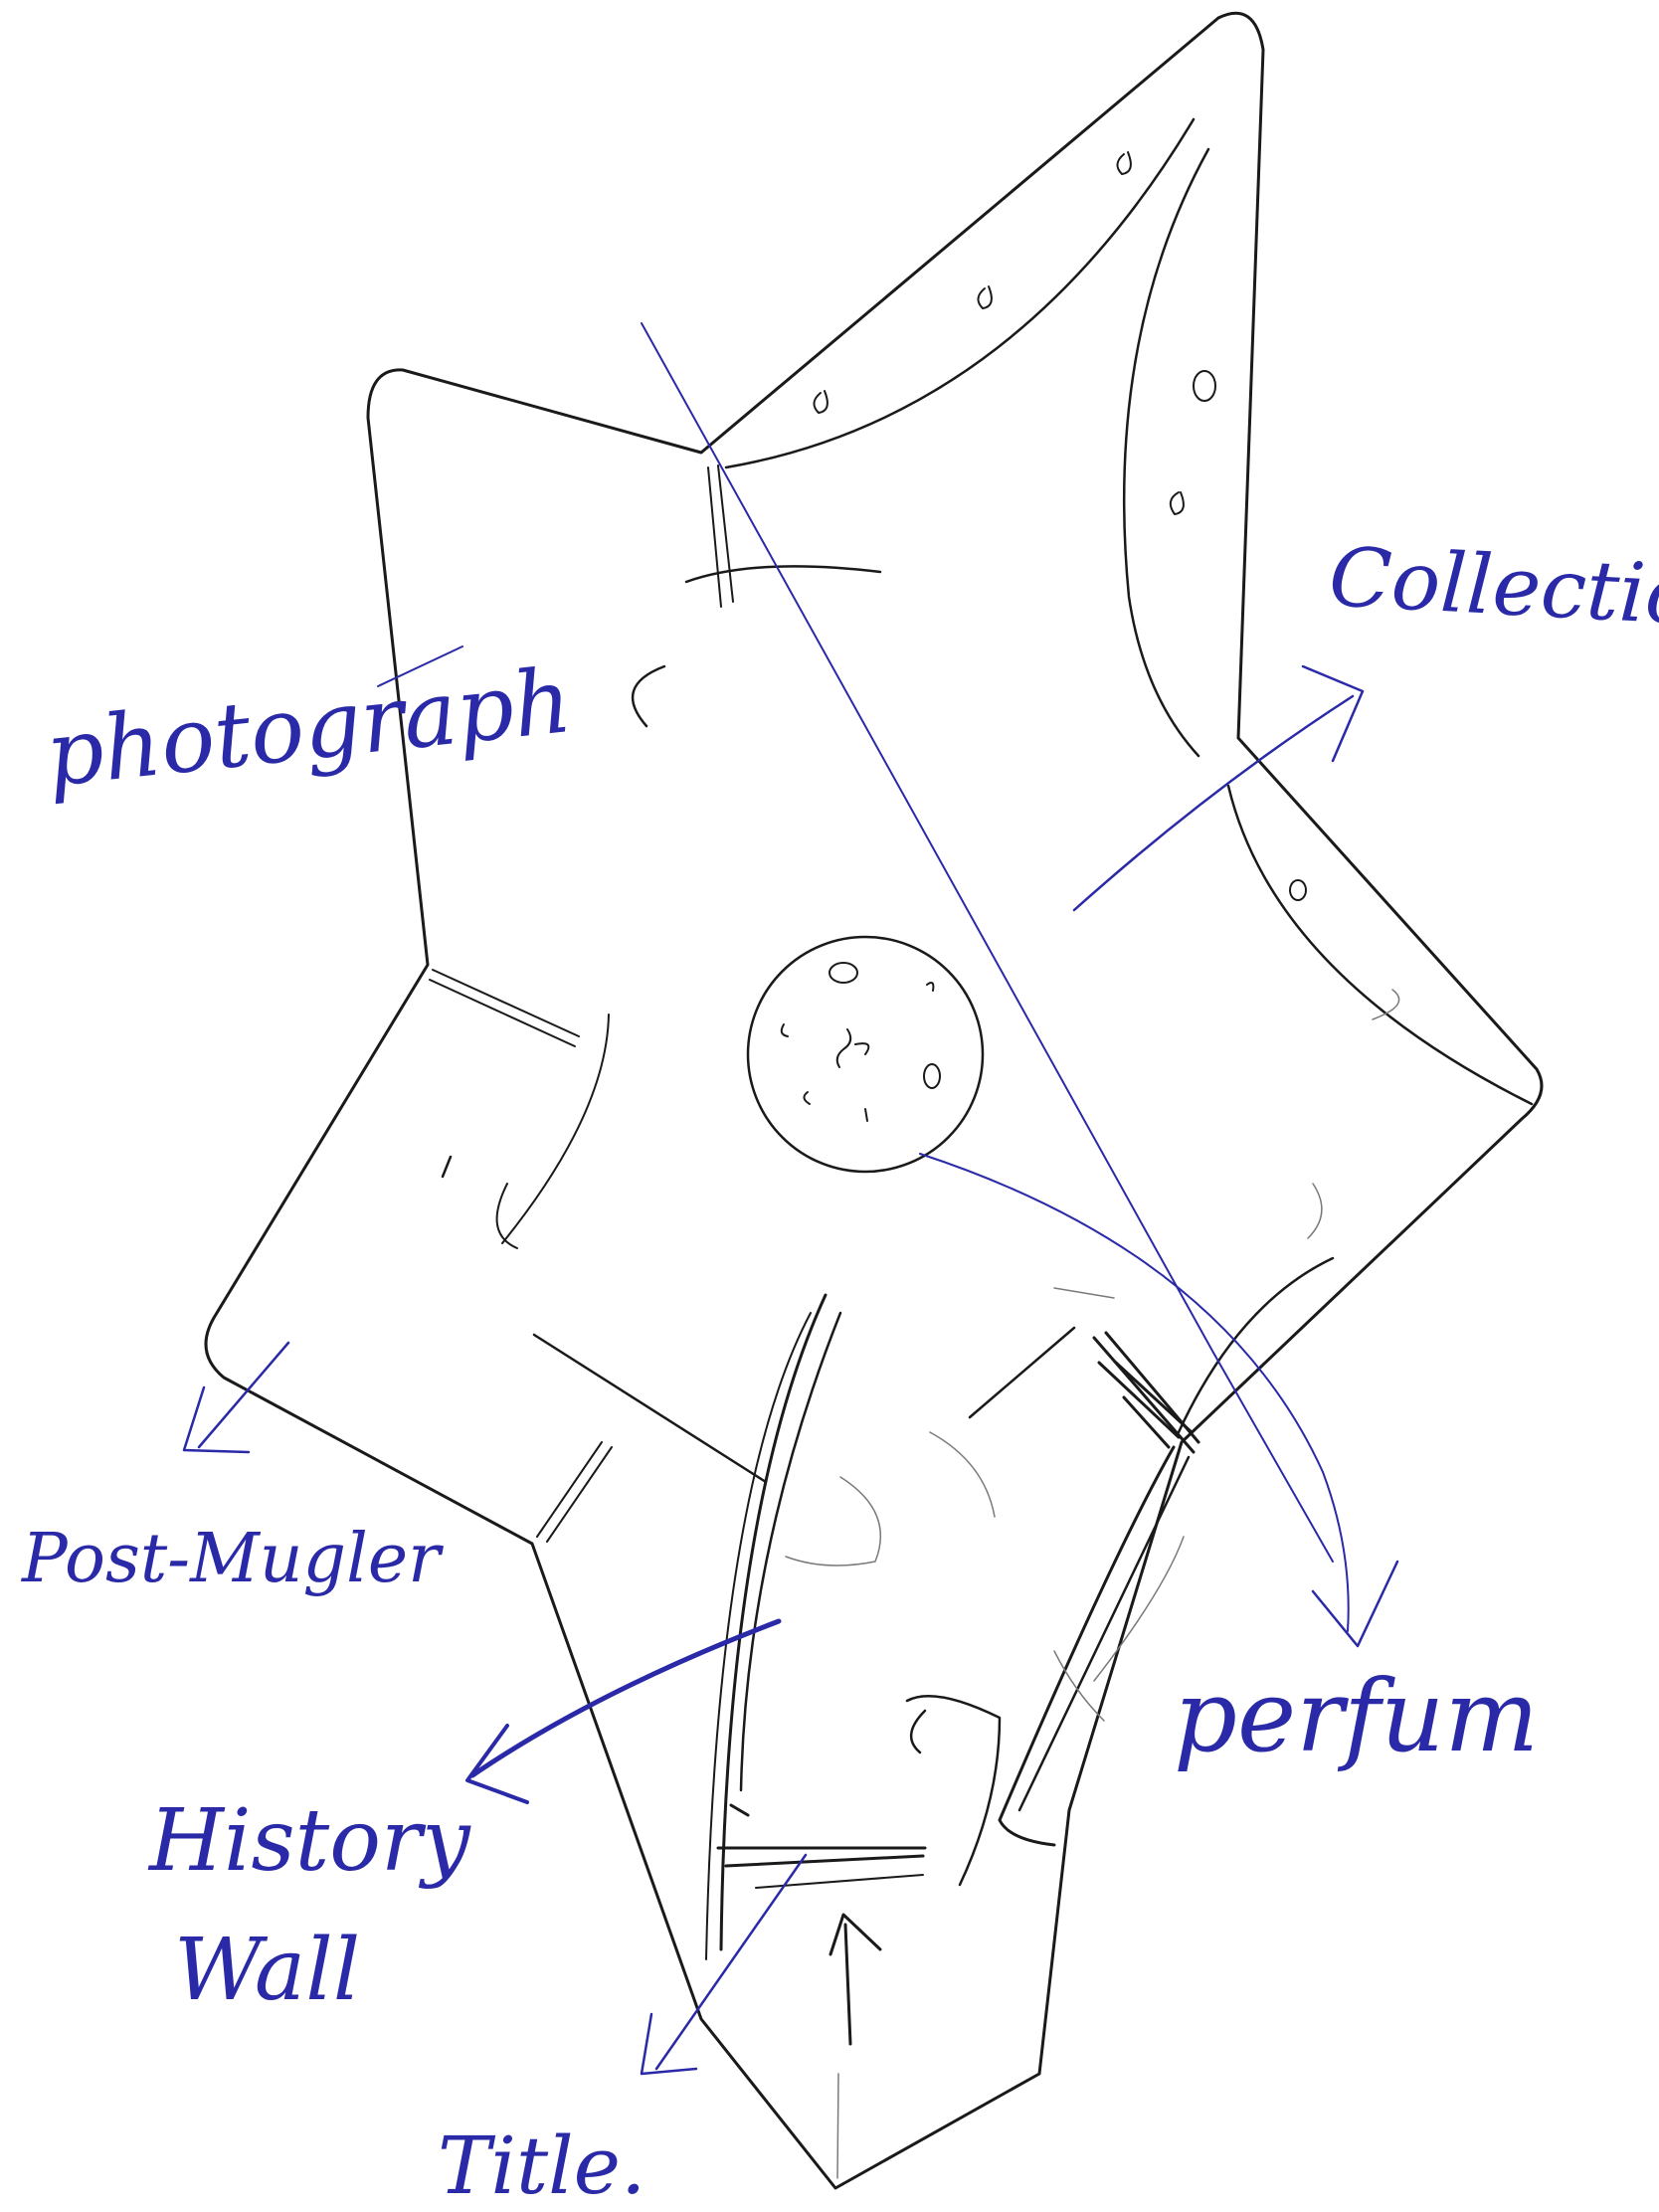  What do you see at coordinates (506, 1216) in the screenshot?
I see `left-inner-hook` at bounding box center [506, 1216].